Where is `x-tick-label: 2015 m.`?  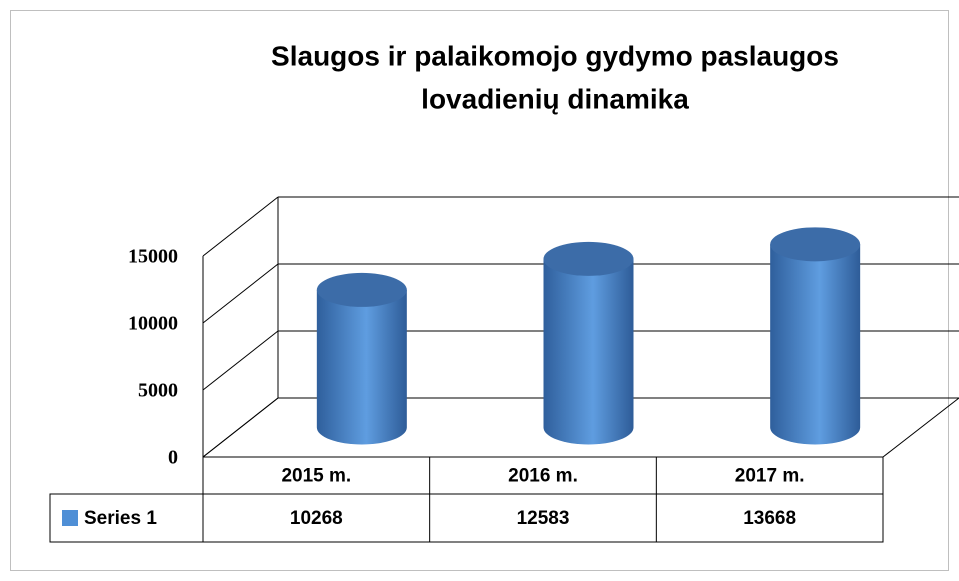
x-tick-label: 2015 m. is located at coordinates (316, 476).